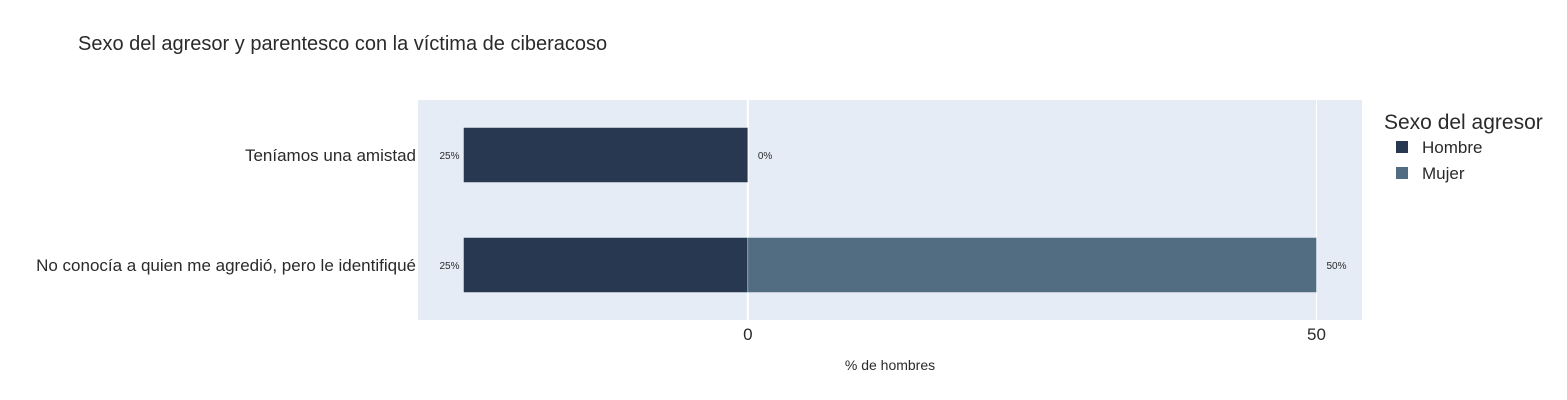 This screenshot has height=400, width=1567. Describe the element at coordinates (1337, 266) in the screenshot. I see `data-label: 50%` at that location.